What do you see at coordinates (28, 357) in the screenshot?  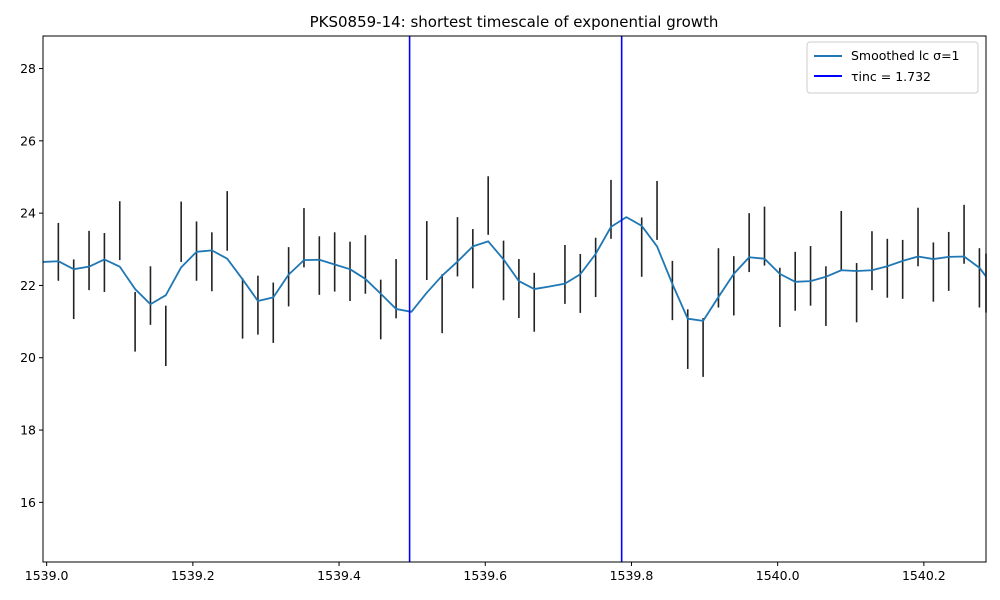 I see `y-tick-label-2: 20` at bounding box center [28, 357].